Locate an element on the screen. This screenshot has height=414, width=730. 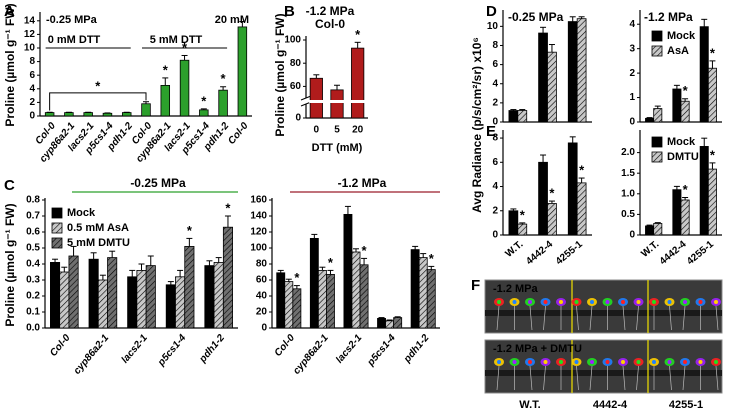
column-label: 4442-4 is located at coordinates (610, 405).